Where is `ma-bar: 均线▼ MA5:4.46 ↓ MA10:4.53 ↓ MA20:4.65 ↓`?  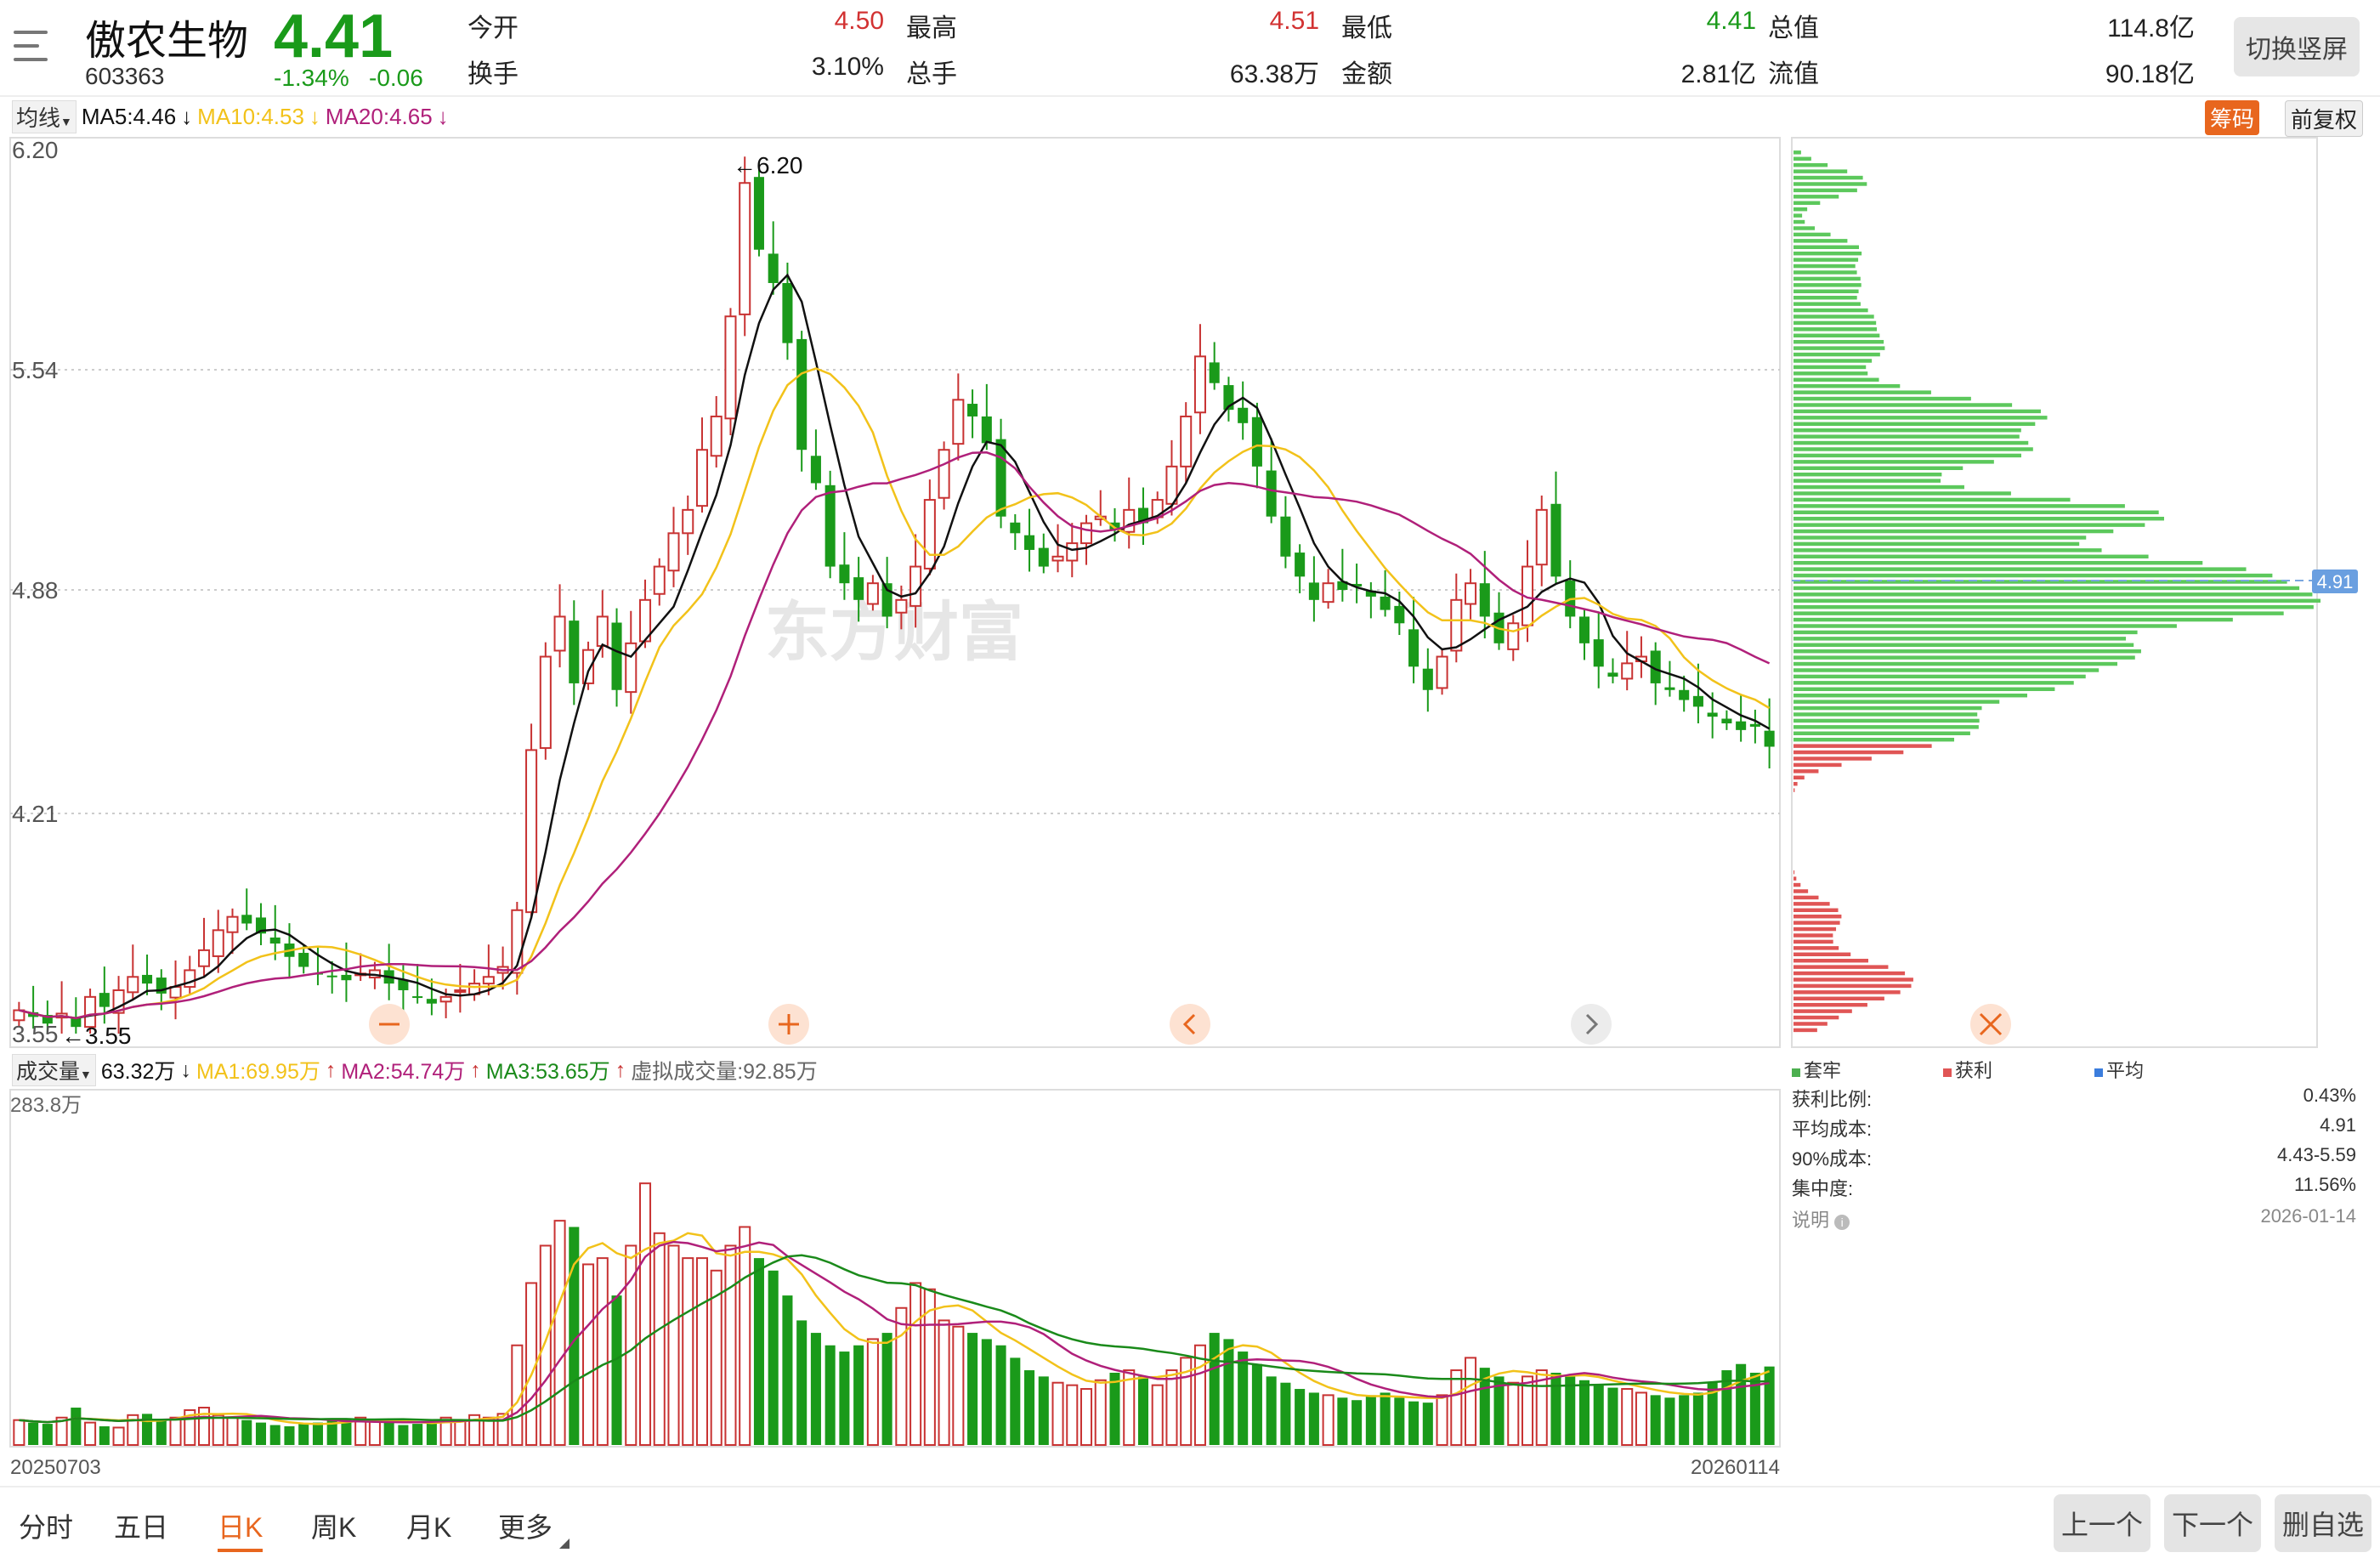 ma-bar: 均线▼ MA5:4.46 ↓ MA10:4.53 ↓ MA20:4.65 ↓ is located at coordinates (230, 116).